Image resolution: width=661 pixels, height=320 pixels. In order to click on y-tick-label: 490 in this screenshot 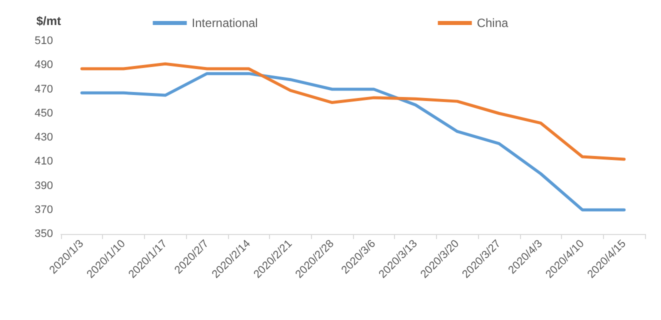, I will do `click(43, 65)`.